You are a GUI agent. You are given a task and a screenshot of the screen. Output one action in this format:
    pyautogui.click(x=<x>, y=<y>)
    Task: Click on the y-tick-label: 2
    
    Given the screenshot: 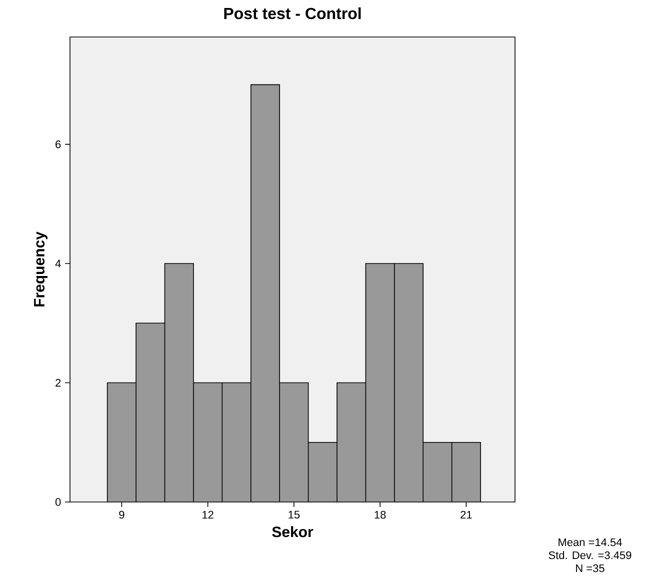 What is the action you would take?
    pyautogui.click(x=58, y=382)
    